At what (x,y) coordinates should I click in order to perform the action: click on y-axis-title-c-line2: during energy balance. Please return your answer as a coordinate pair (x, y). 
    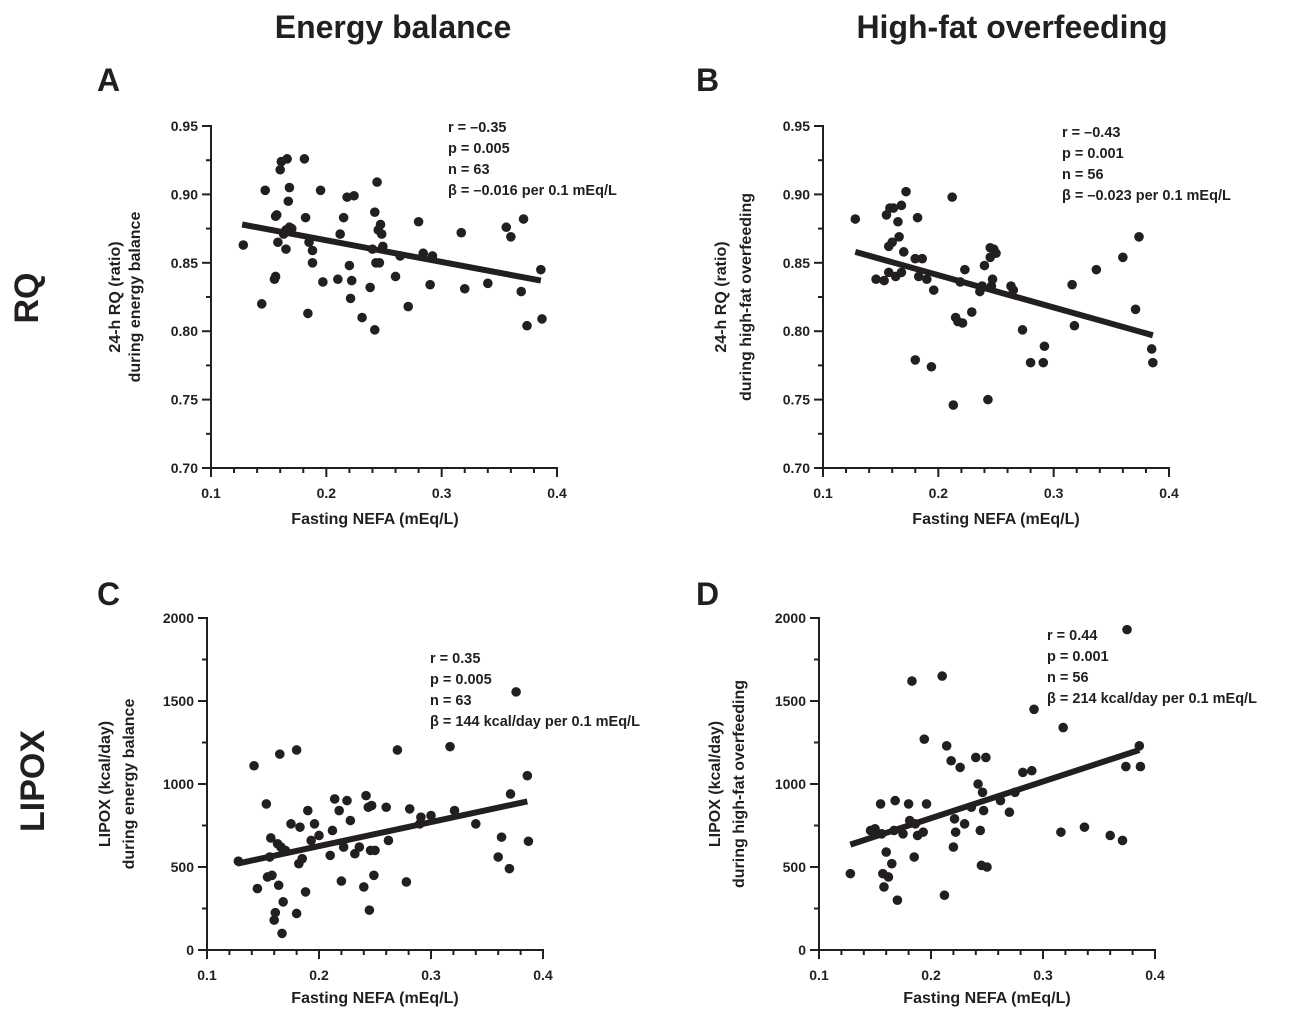
    Looking at the image, I should click on (129, 784).